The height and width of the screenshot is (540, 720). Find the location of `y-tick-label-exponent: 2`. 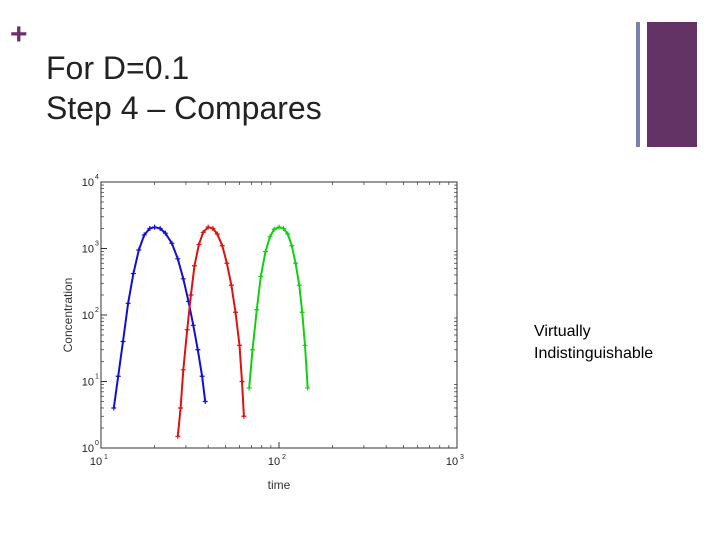

y-tick-label-exponent: 2 is located at coordinates (97, 310).